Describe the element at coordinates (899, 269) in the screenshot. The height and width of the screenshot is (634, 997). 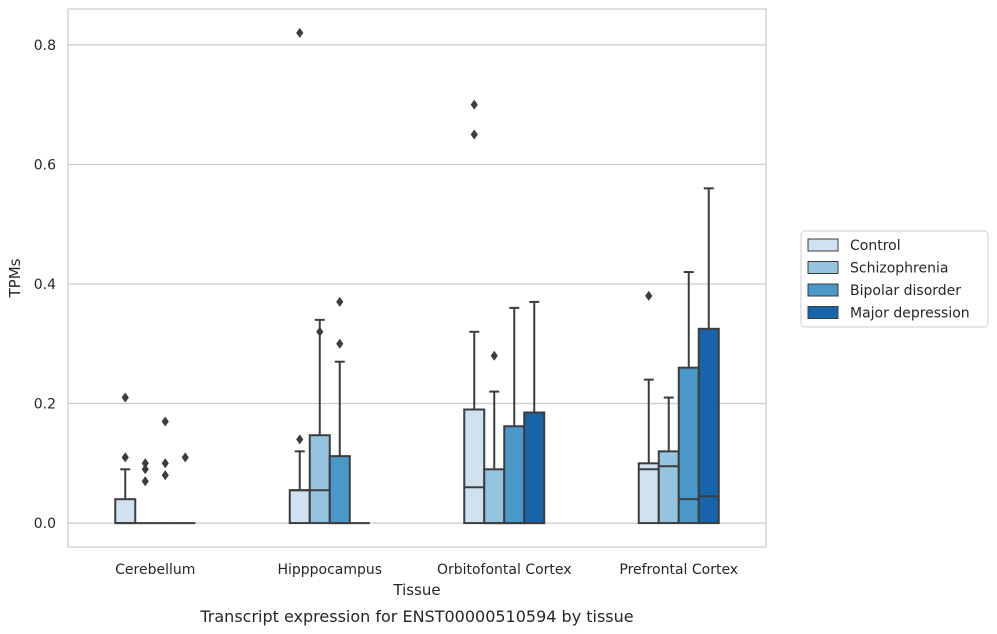
I see `legend-label: Schizophrenia` at that location.